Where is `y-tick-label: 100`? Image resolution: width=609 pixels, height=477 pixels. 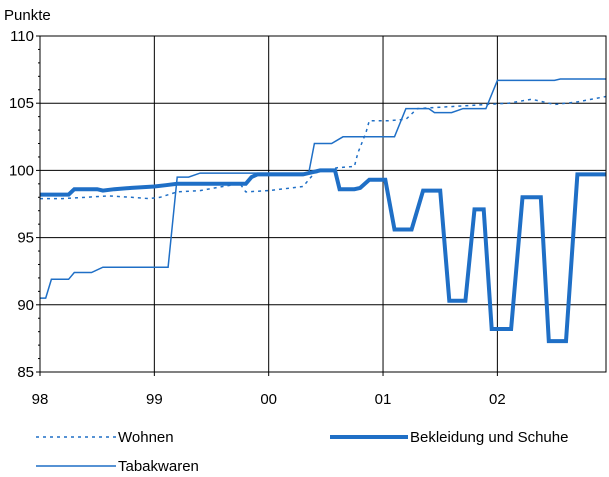 y-tick-label: 100 is located at coordinates (21, 170).